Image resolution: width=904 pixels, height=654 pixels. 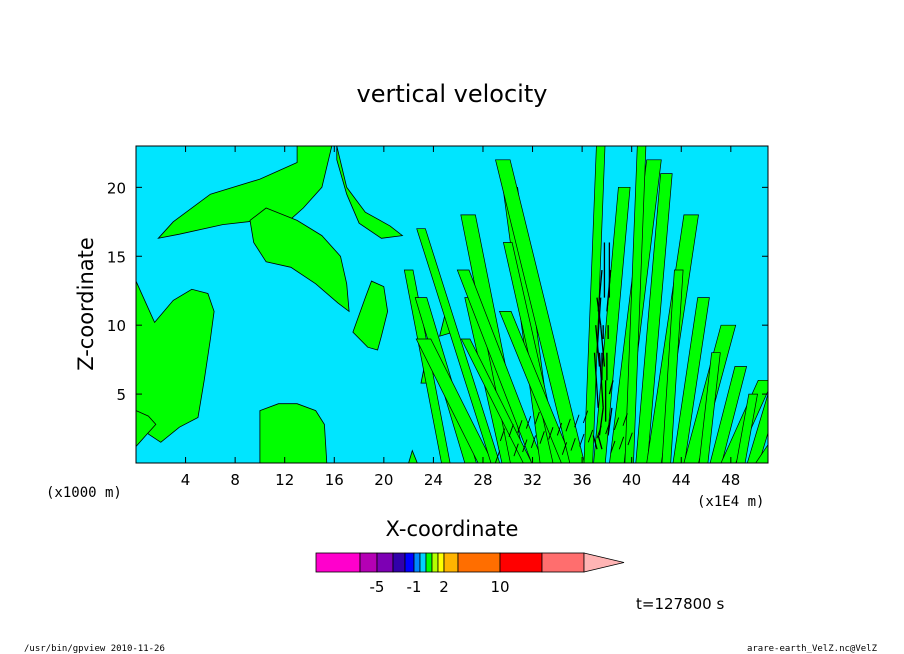 I want to click on y-tick-label: 10, so click(x=116, y=326).